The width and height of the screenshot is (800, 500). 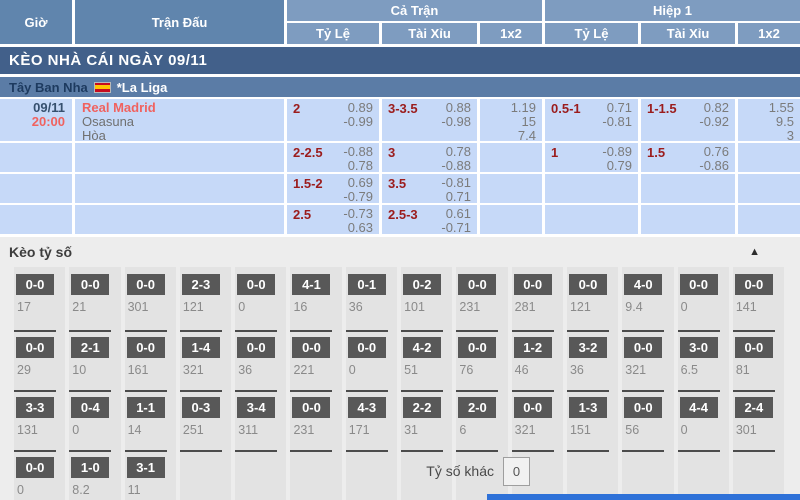 What do you see at coordinates (256, 407) in the screenshot?
I see `score-box: 3-4` at bounding box center [256, 407].